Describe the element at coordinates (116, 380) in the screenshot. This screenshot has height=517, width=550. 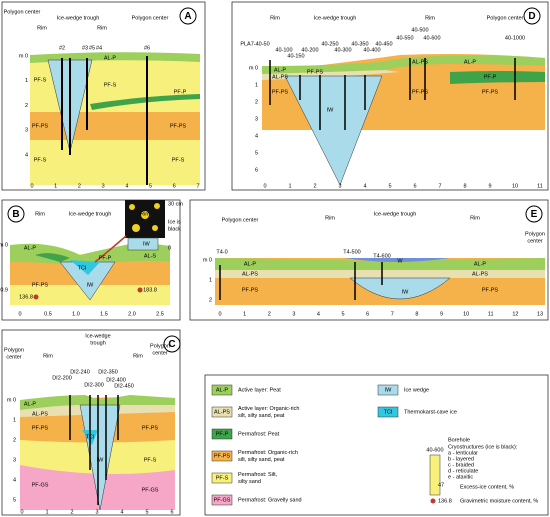
I see `borehole-id: DI2-400` at that location.